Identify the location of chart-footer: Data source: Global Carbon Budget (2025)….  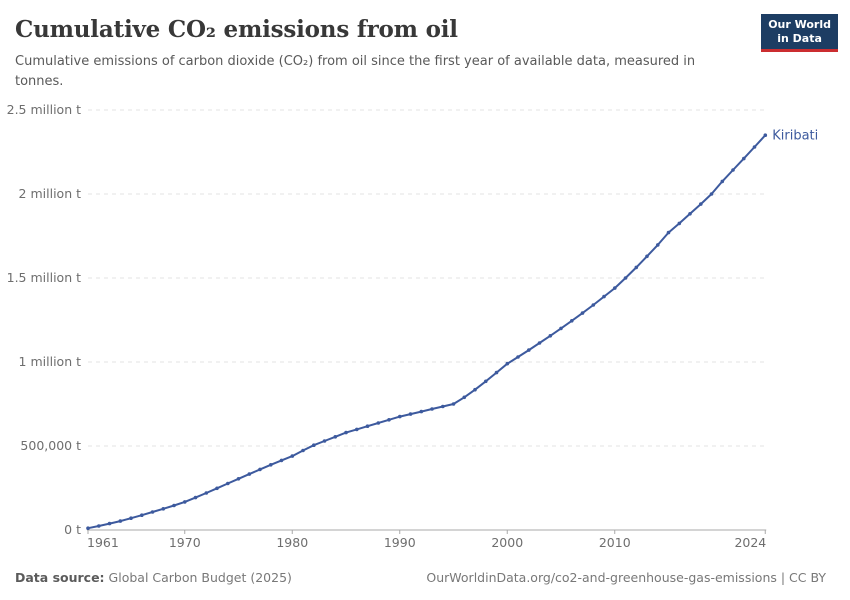
(420, 577).